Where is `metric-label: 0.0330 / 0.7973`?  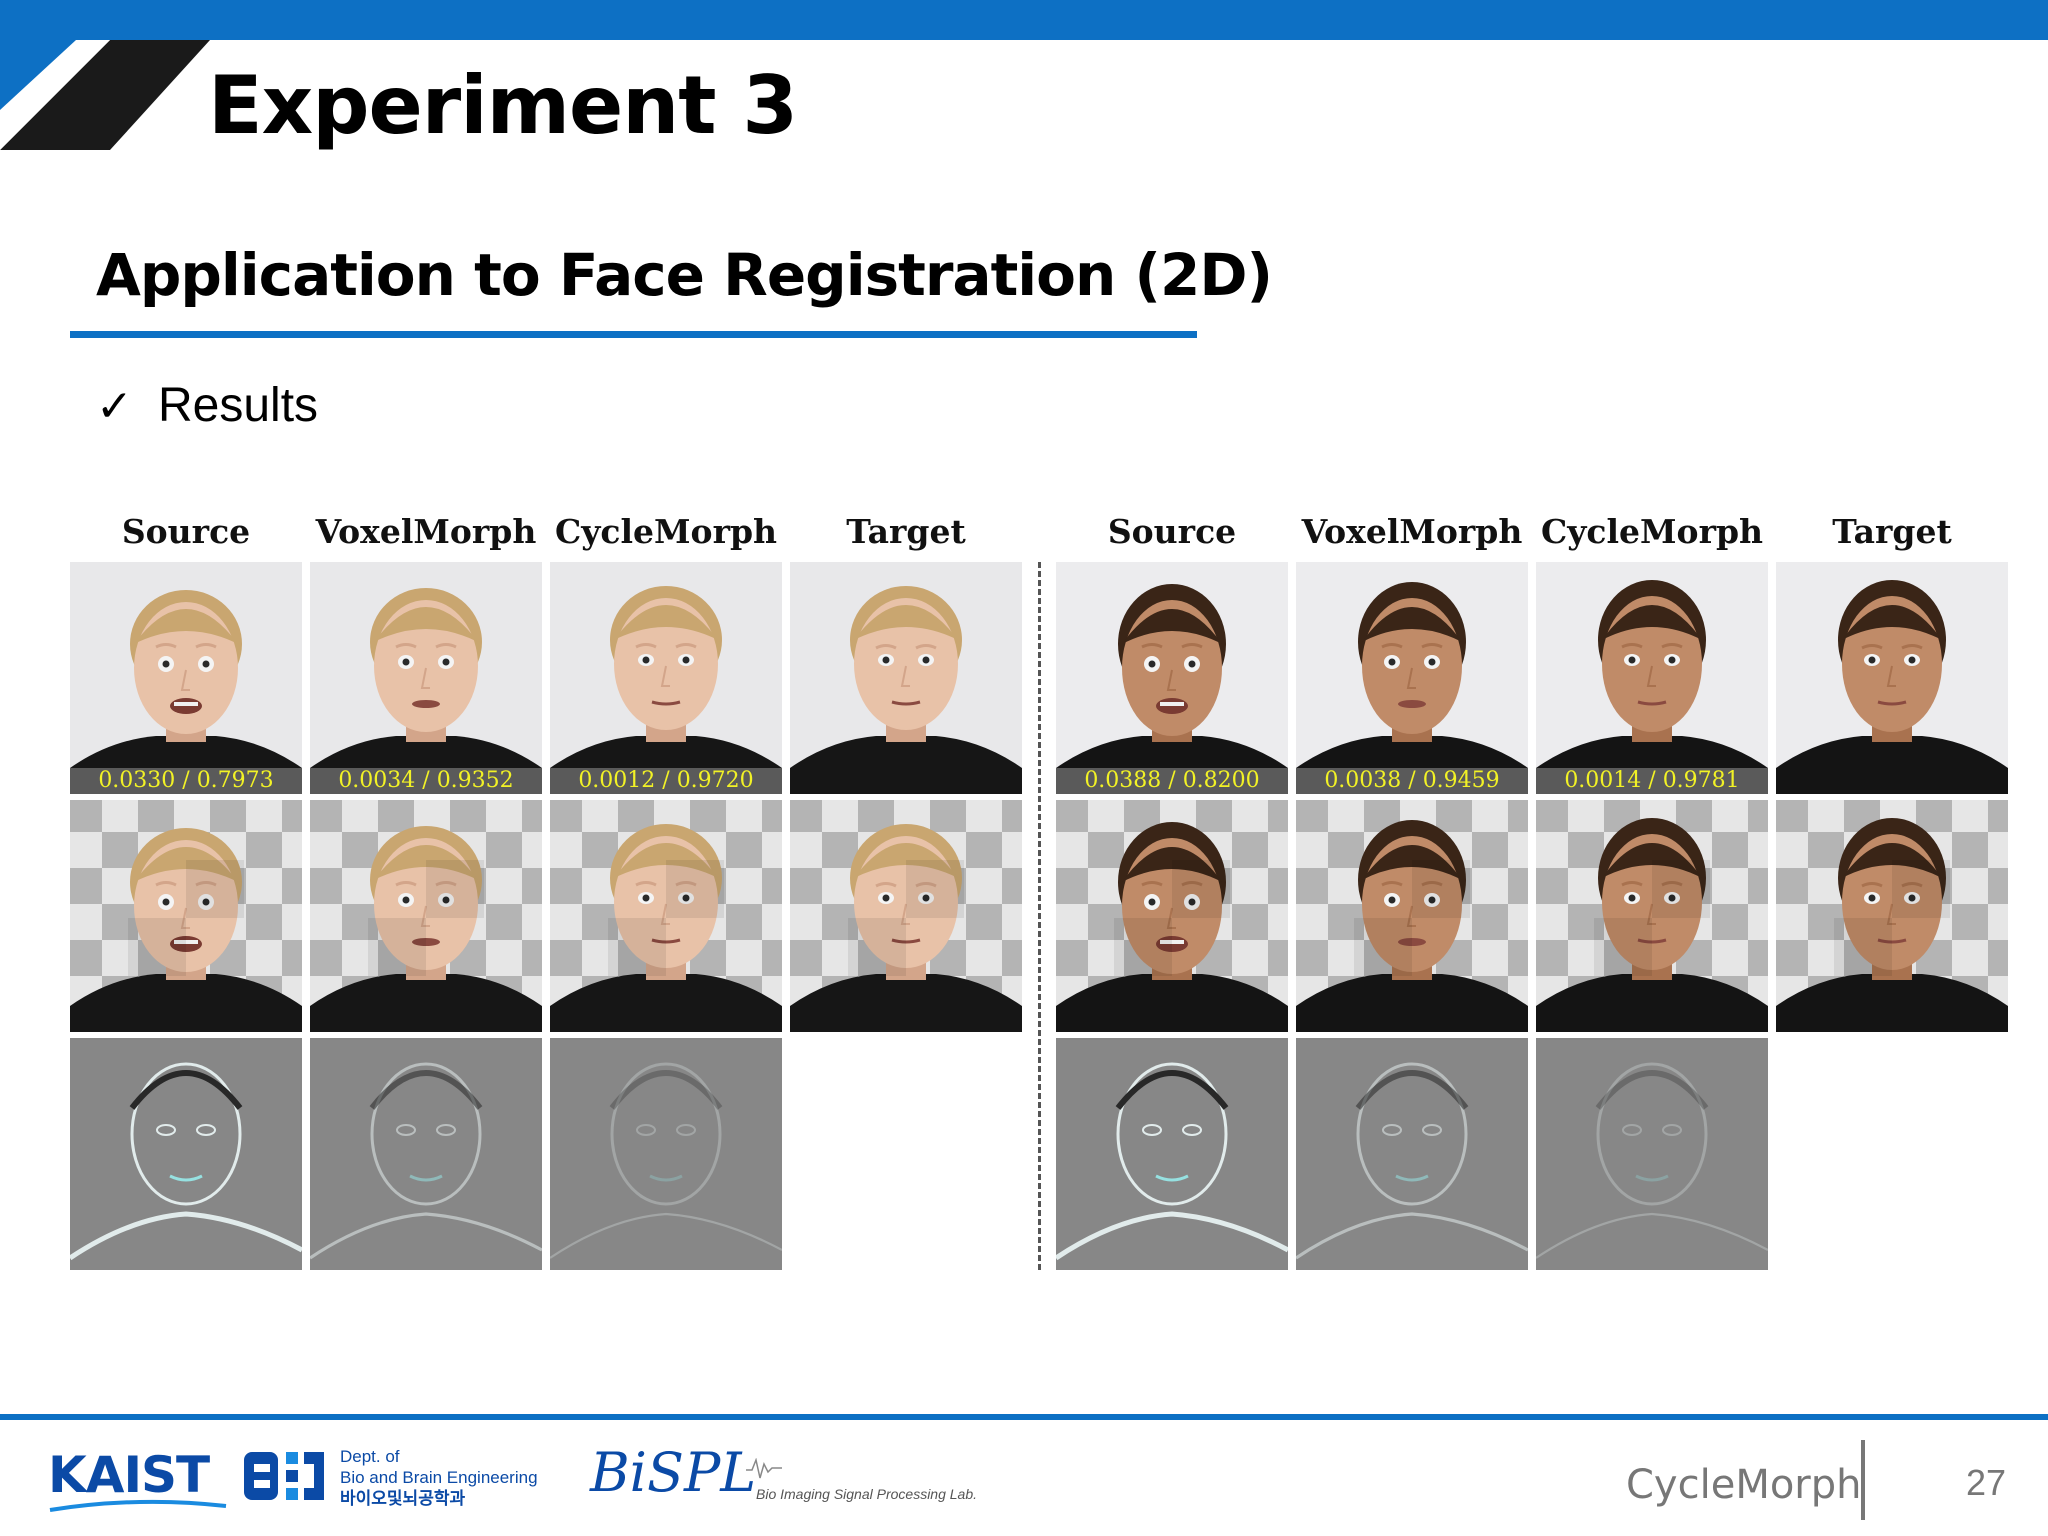 metric-label: 0.0330 / 0.7973 is located at coordinates (186, 781).